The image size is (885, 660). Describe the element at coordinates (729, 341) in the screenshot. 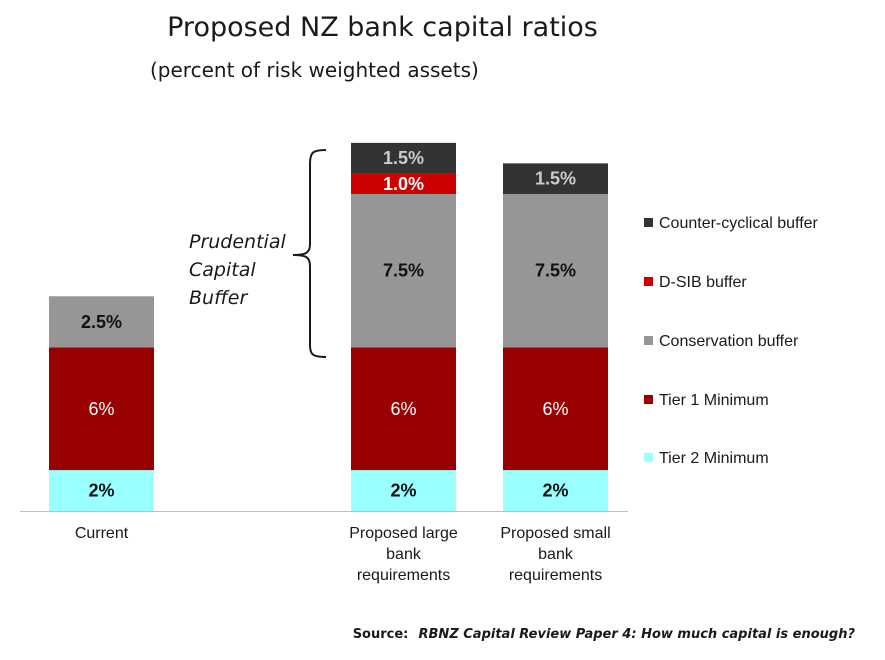

I see `legend-label: Conservation buffer` at that location.